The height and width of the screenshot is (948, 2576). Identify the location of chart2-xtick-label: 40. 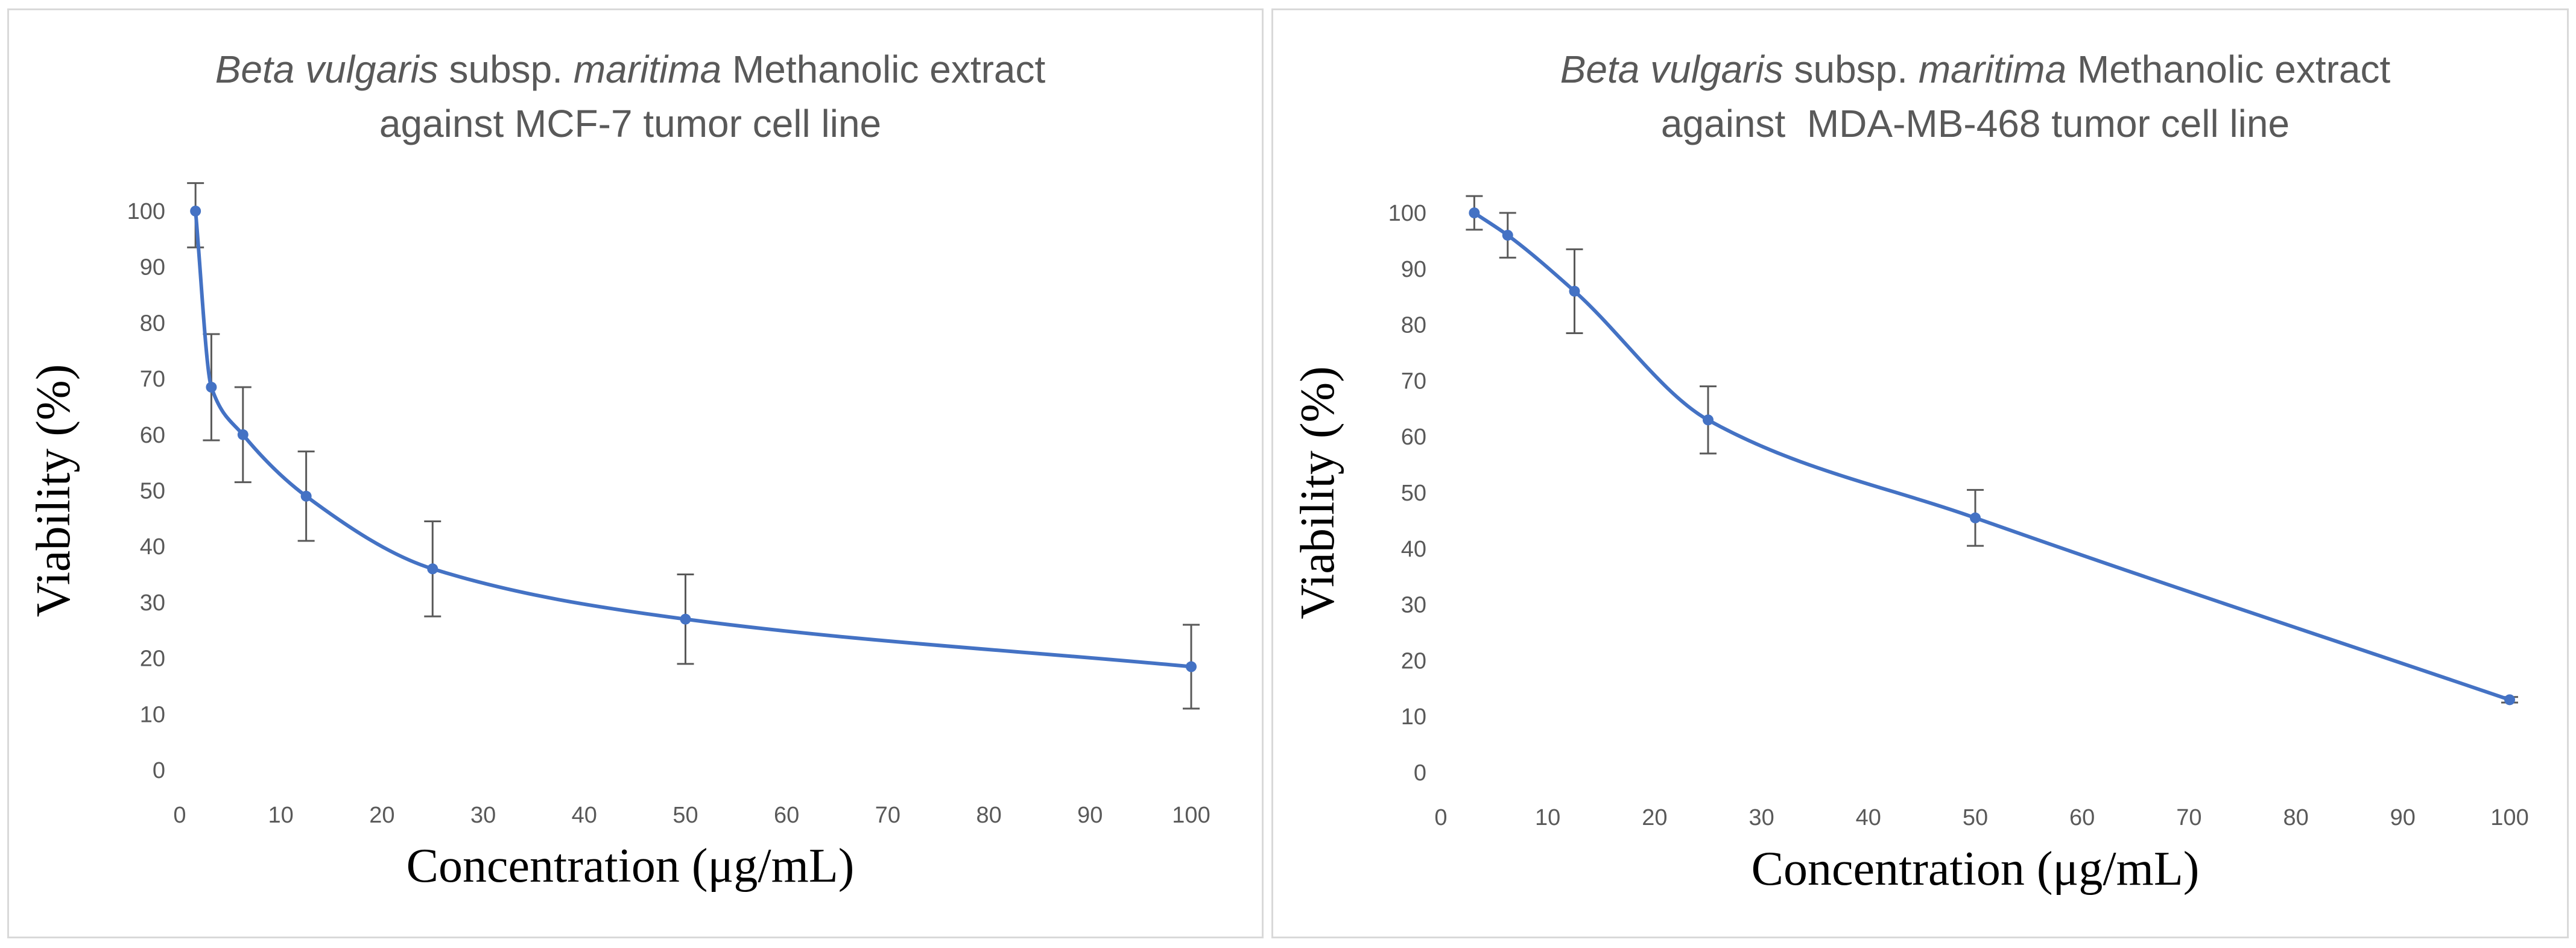
(1868, 817).